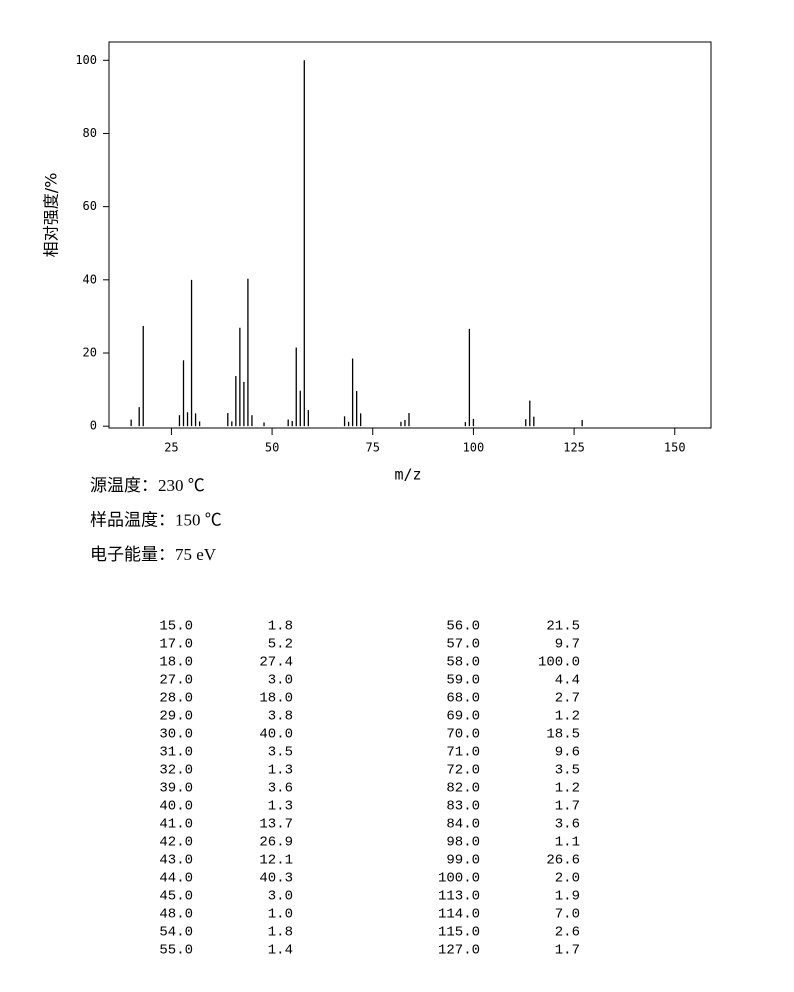 The height and width of the screenshot is (992, 794). What do you see at coordinates (463, 753) in the screenshot?
I see `table-cell: 71.0` at bounding box center [463, 753].